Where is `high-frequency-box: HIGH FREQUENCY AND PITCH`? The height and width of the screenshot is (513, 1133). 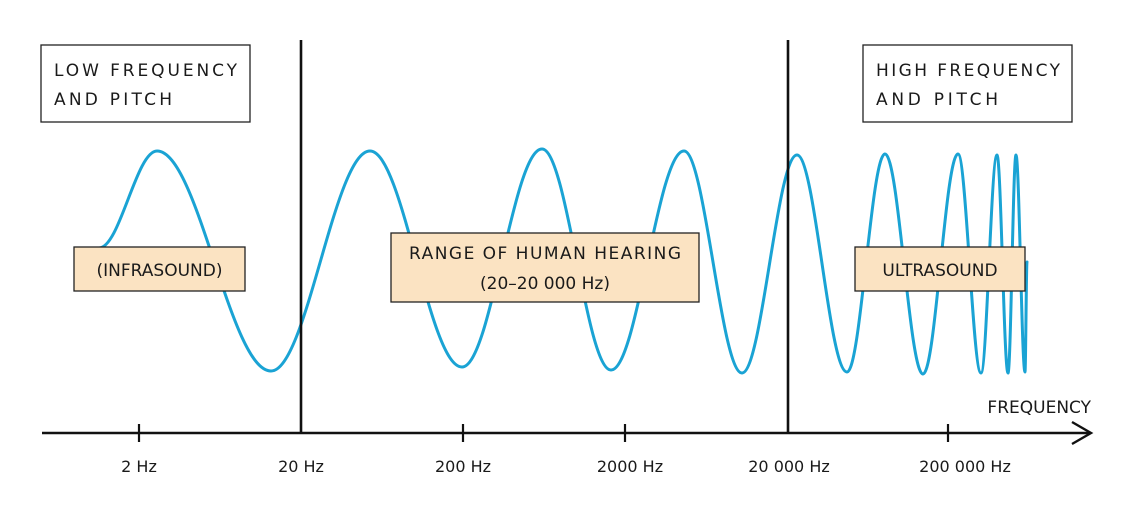 high-frequency-box: HIGH FREQUENCY AND PITCH is located at coordinates (967, 83).